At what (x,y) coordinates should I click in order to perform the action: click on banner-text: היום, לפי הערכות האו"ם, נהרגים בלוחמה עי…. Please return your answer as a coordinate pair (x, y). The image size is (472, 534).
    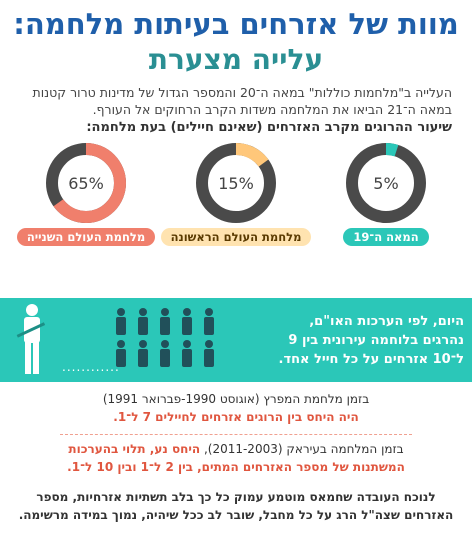
    Looking at the image, I should click on (371, 340).